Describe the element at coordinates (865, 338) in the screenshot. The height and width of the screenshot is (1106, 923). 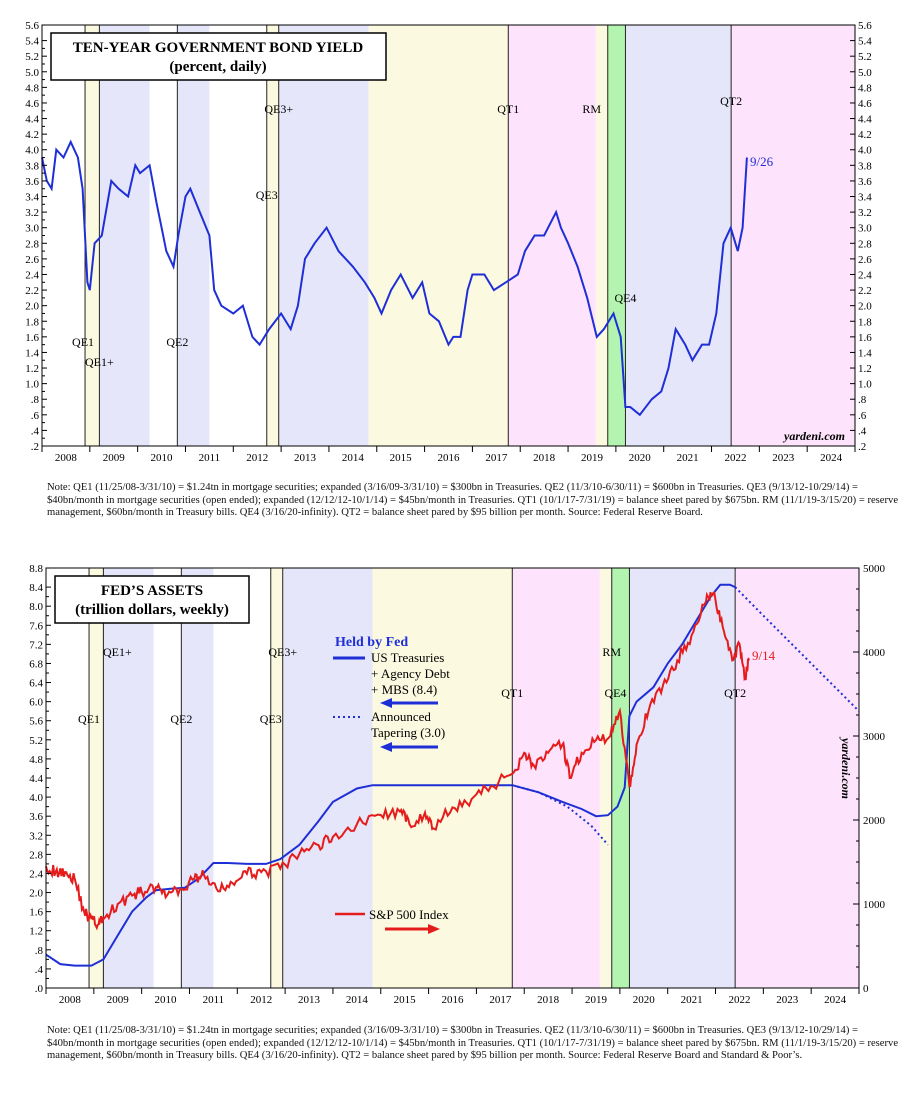
I see `y-tick-label-right: 1.6` at that location.